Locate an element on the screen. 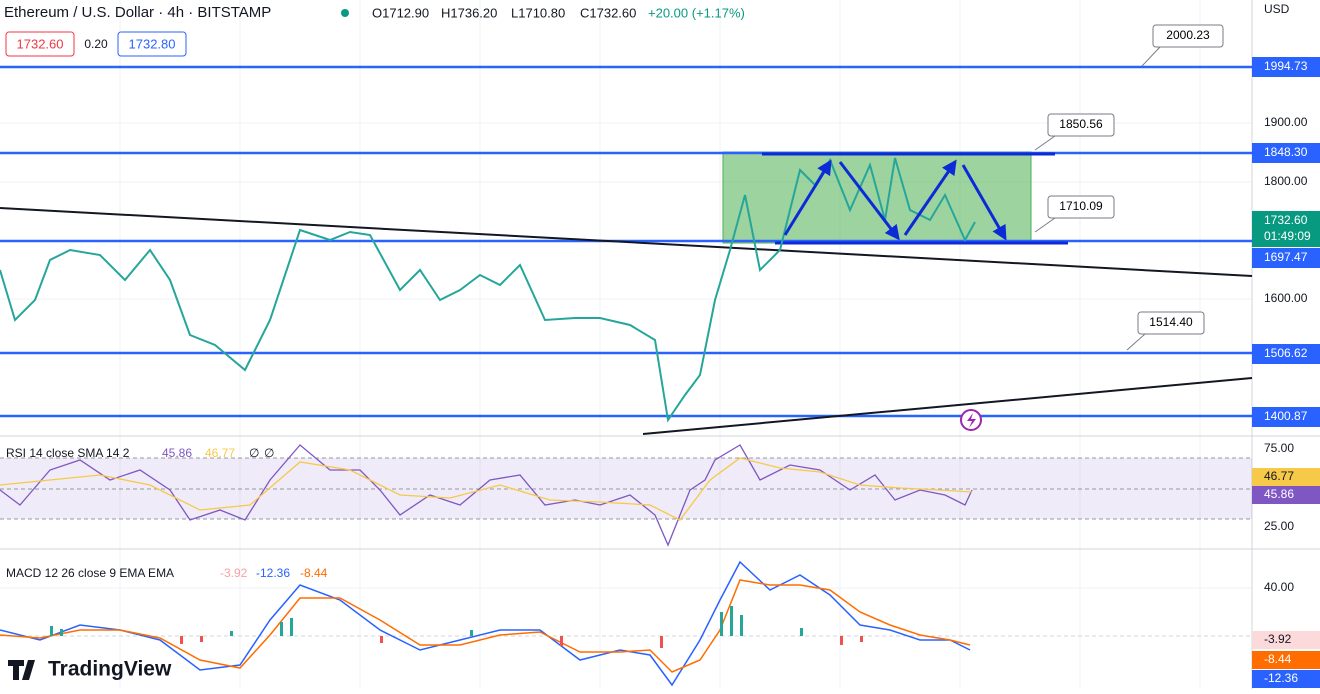  rsi-sma-value: 46.77 is located at coordinates (220, 453).